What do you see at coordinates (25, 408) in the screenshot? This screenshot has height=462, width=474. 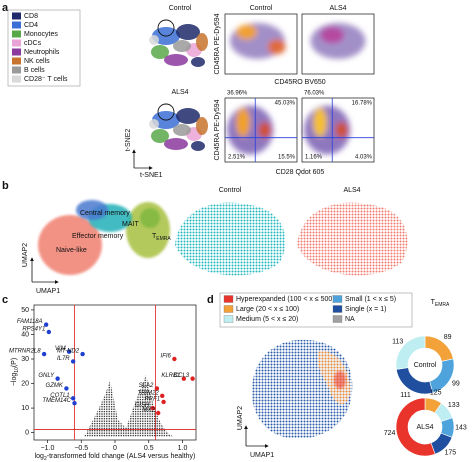 I see `y-tick-label: 10` at bounding box center [25, 408].